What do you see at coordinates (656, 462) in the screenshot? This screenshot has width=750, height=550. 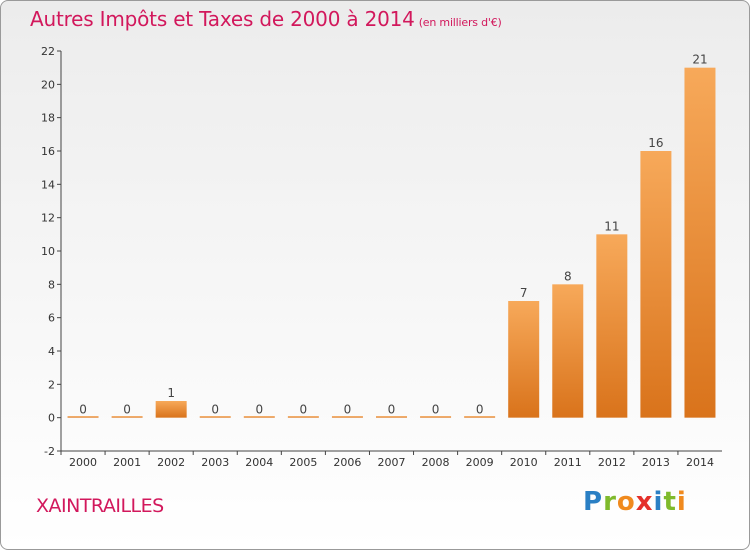 I see `x-tick-label: 2013` at bounding box center [656, 462].